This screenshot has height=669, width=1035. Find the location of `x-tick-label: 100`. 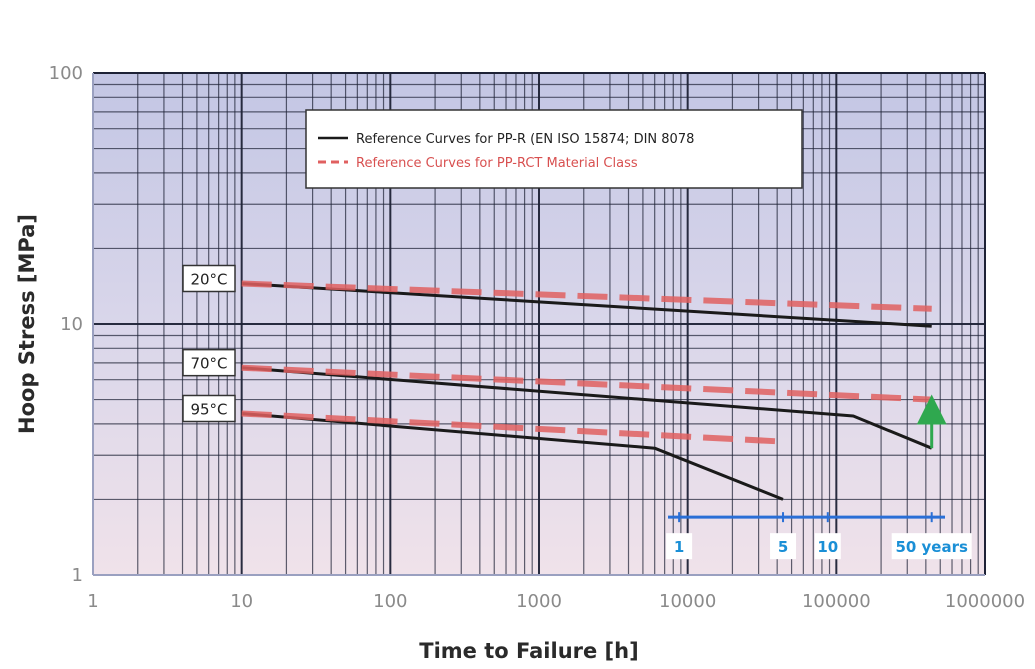

x-tick-label: 100 is located at coordinates (390, 601).